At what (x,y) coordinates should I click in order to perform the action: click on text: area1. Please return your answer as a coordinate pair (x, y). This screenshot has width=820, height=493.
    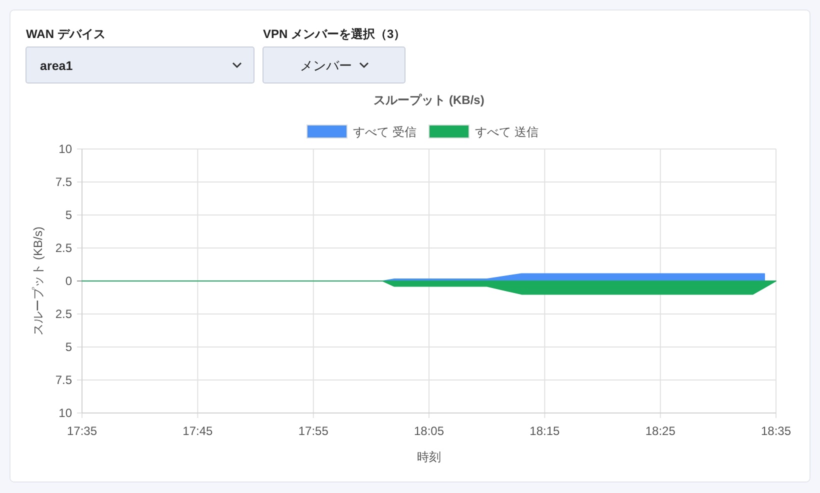
    Looking at the image, I should click on (56, 66).